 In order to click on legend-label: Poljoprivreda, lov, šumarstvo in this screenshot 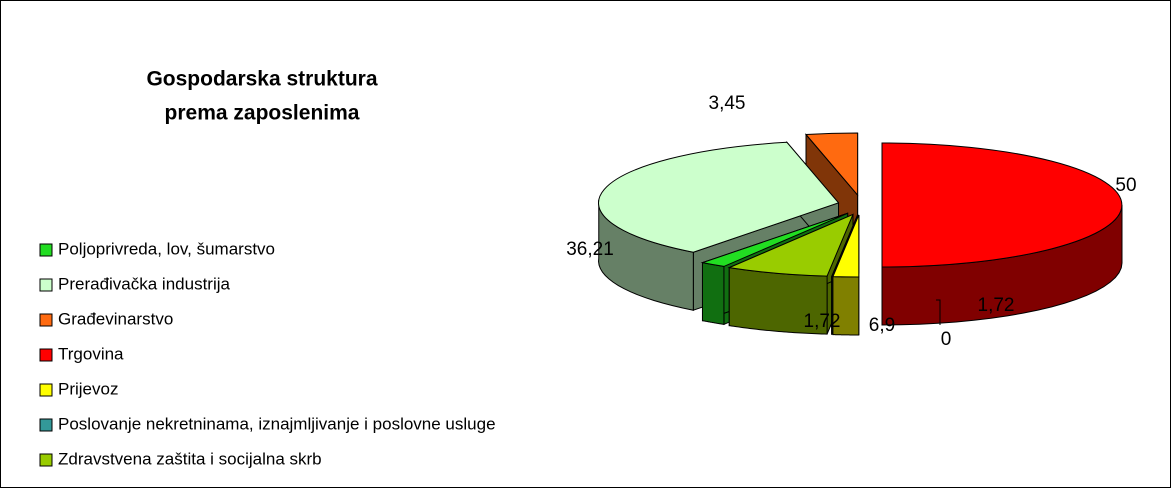, I will do `click(166, 248)`.